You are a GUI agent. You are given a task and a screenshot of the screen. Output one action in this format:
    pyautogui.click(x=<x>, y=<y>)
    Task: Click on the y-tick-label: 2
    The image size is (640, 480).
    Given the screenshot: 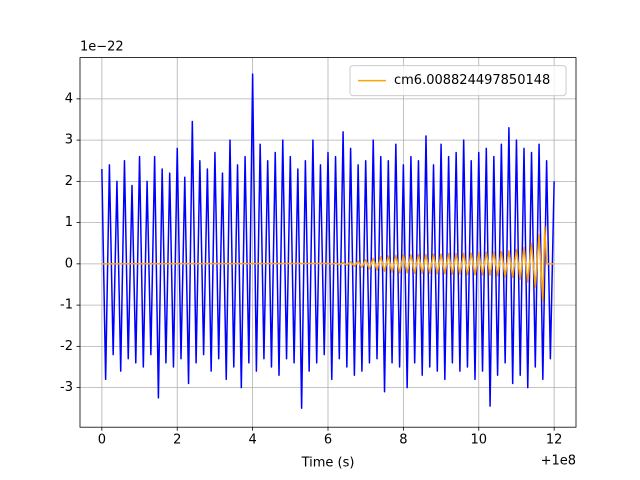 What is the action you would take?
    pyautogui.click(x=69, y=181)
    